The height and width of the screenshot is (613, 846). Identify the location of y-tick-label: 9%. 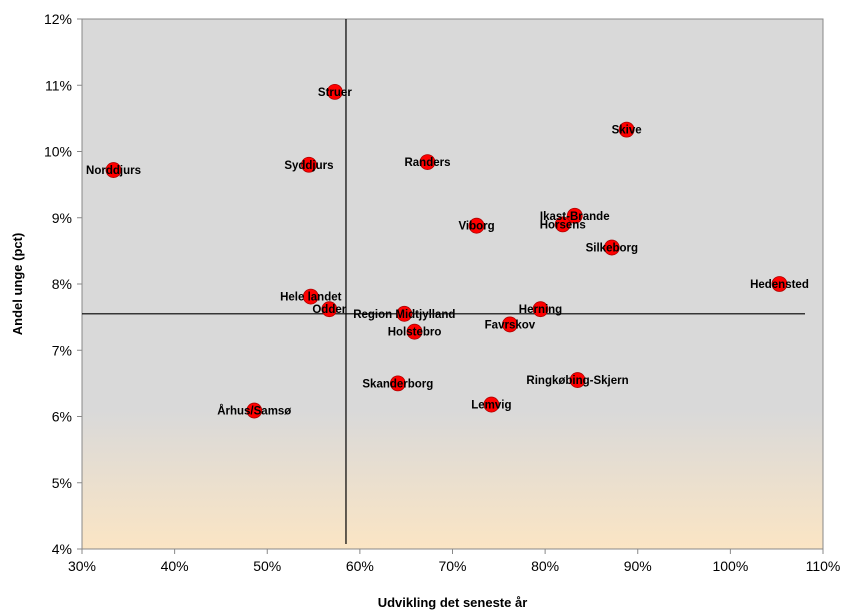
(62, 218).